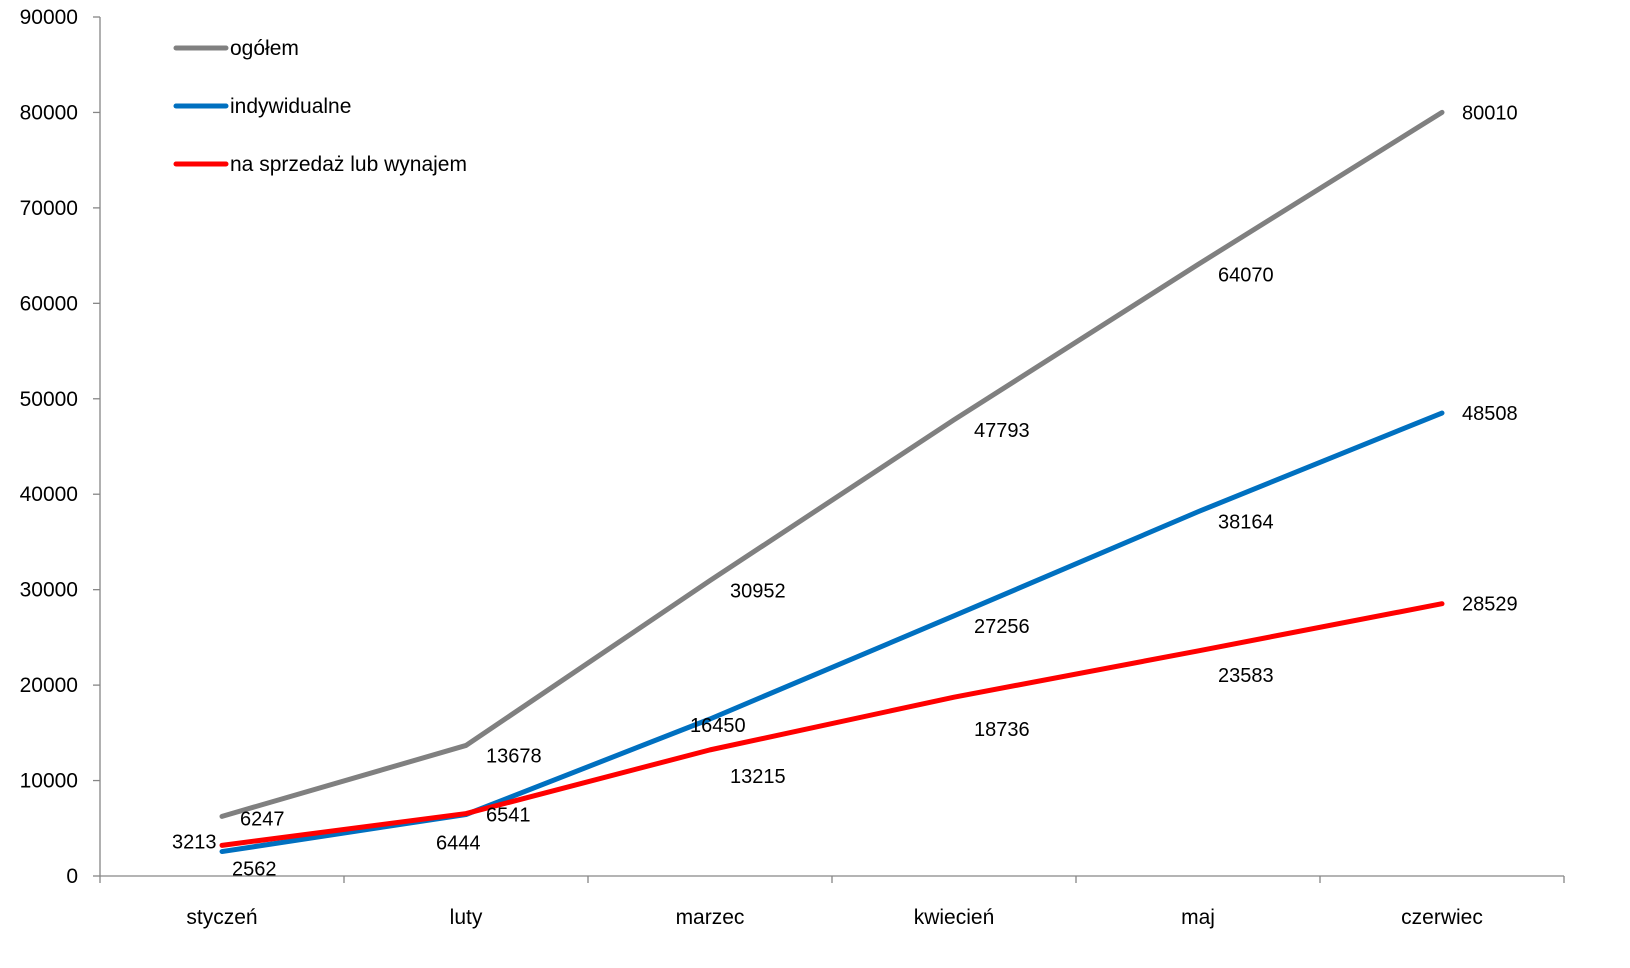  What do you see at coordinates (49, 303) in the screenshot?
I see `y-tick-label: 60000` at bounding box center [49, 303].